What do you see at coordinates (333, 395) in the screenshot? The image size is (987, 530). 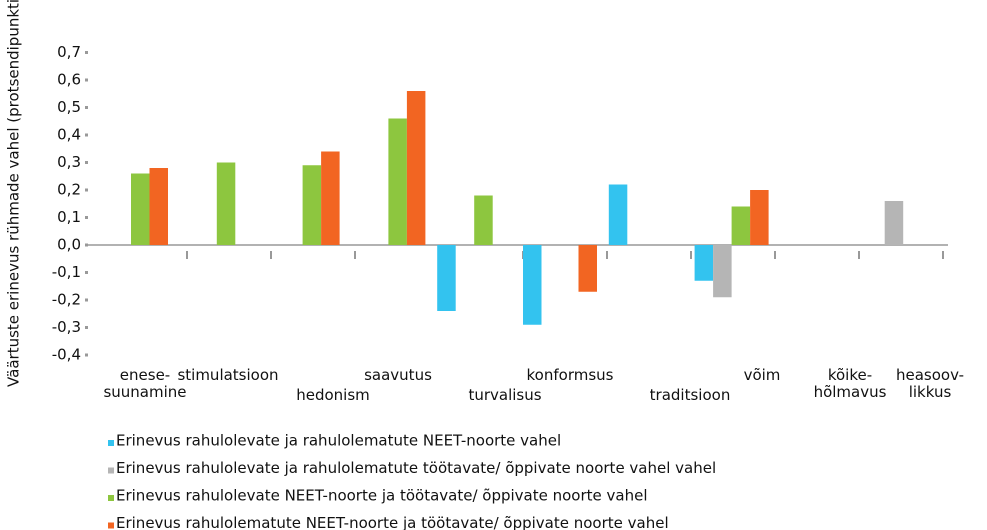 I see `x-tick-label: hedonism` at bounding box center [333, 395].